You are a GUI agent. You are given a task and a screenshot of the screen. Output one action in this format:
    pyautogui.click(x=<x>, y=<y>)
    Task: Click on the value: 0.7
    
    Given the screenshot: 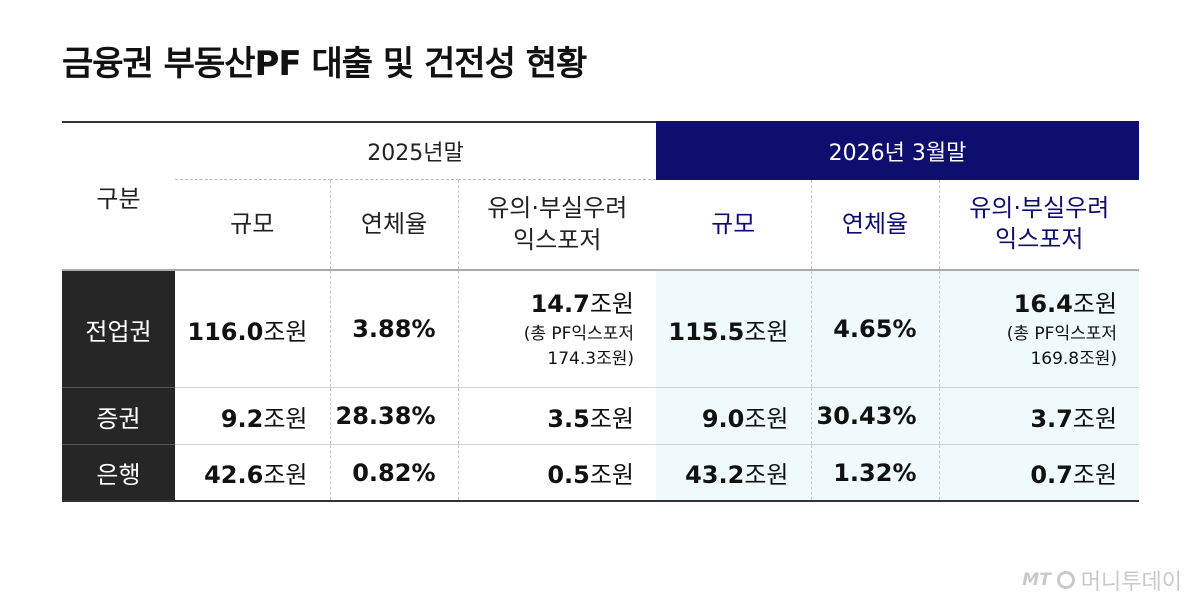 What is the action you would take?
    pyautogui.click(x=1051, y=475)
    